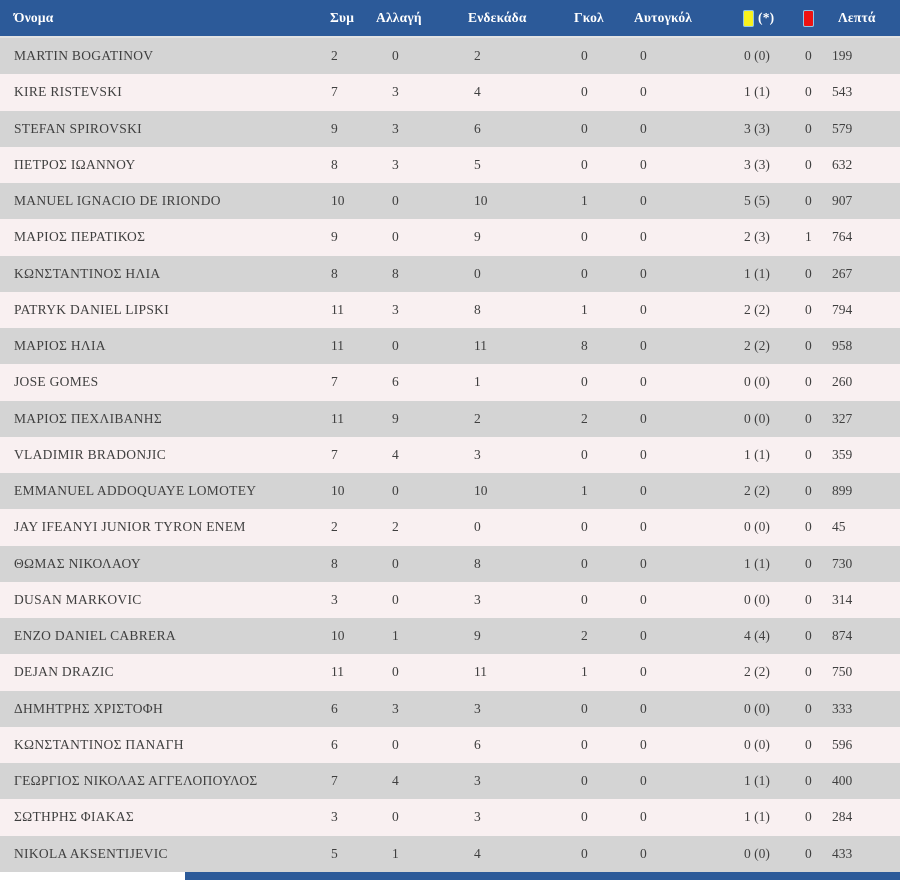  I want to click on cell-name: MARTIN BOGATINOV, so click(84, 56).